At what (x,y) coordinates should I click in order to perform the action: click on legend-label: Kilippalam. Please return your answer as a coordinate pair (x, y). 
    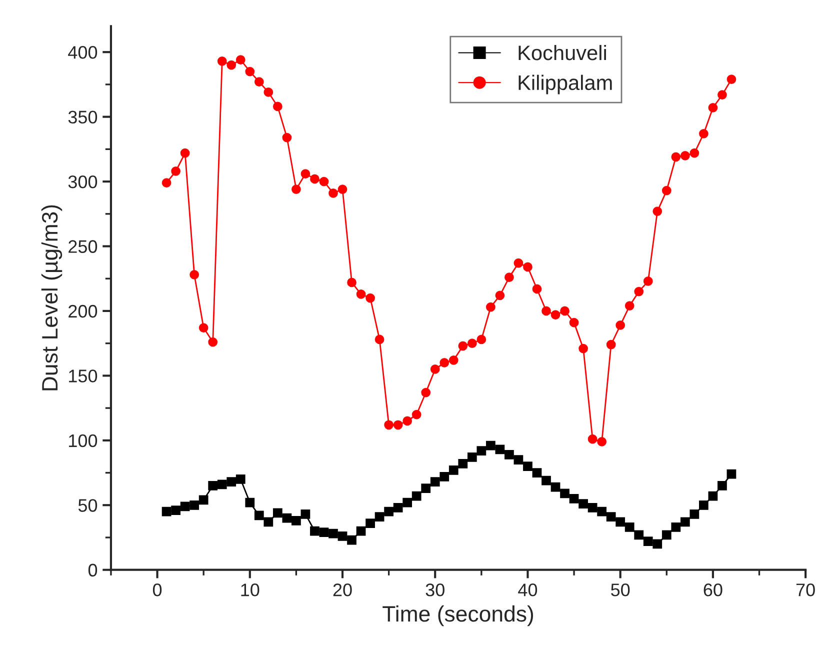
    Looking at the image, I should click on (565, 84).